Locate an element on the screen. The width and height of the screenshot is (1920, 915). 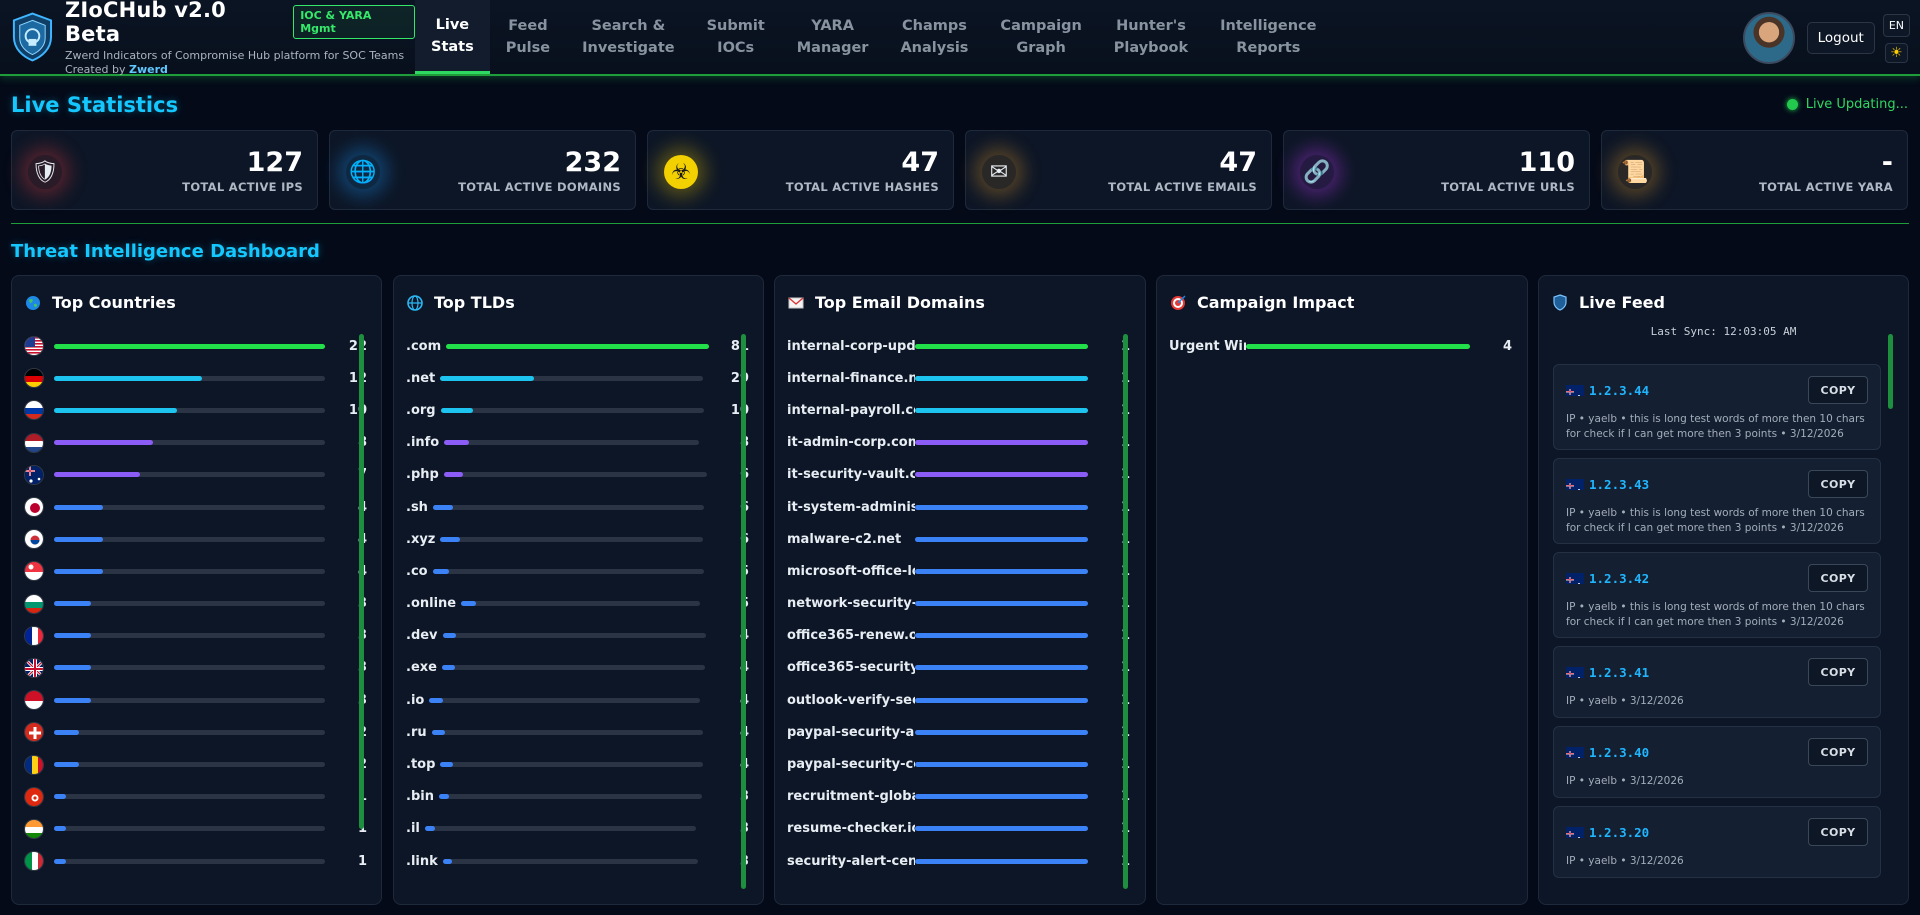
list-item: .il3 is located at coordinates (577, 829).